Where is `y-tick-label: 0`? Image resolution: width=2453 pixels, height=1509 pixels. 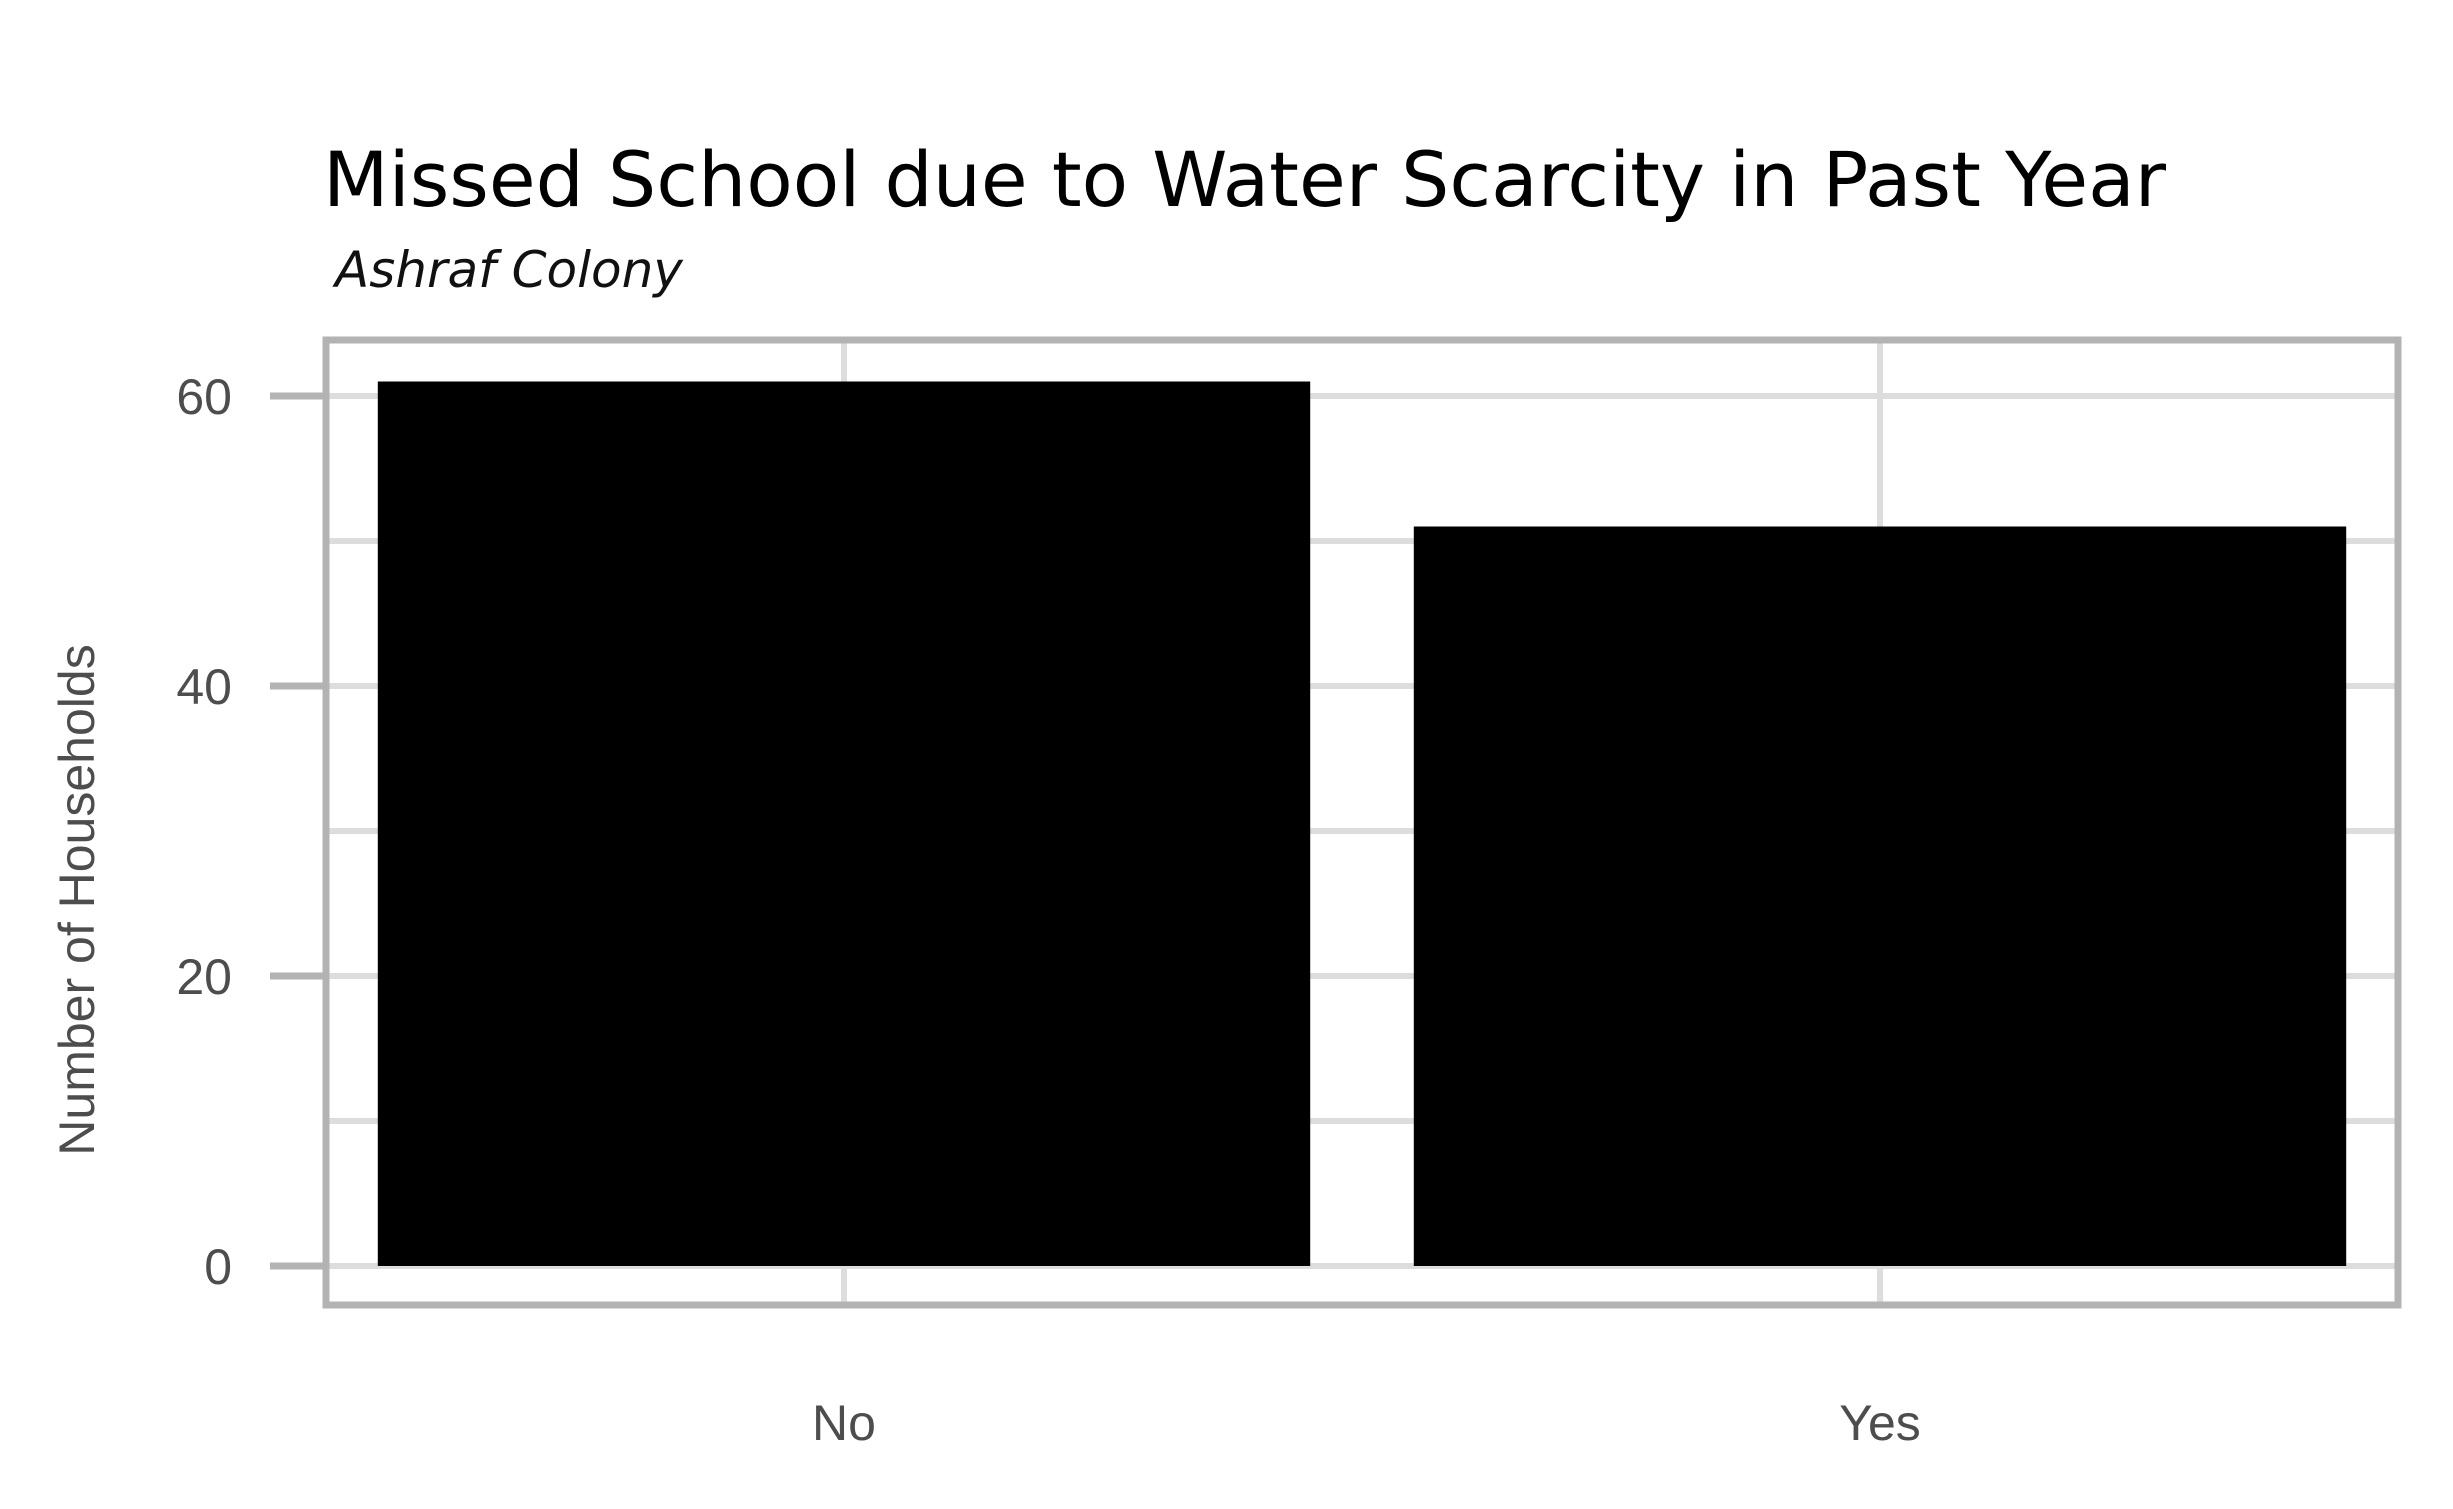
y-tick-label: 0 is located at coordinates (218, 1267).